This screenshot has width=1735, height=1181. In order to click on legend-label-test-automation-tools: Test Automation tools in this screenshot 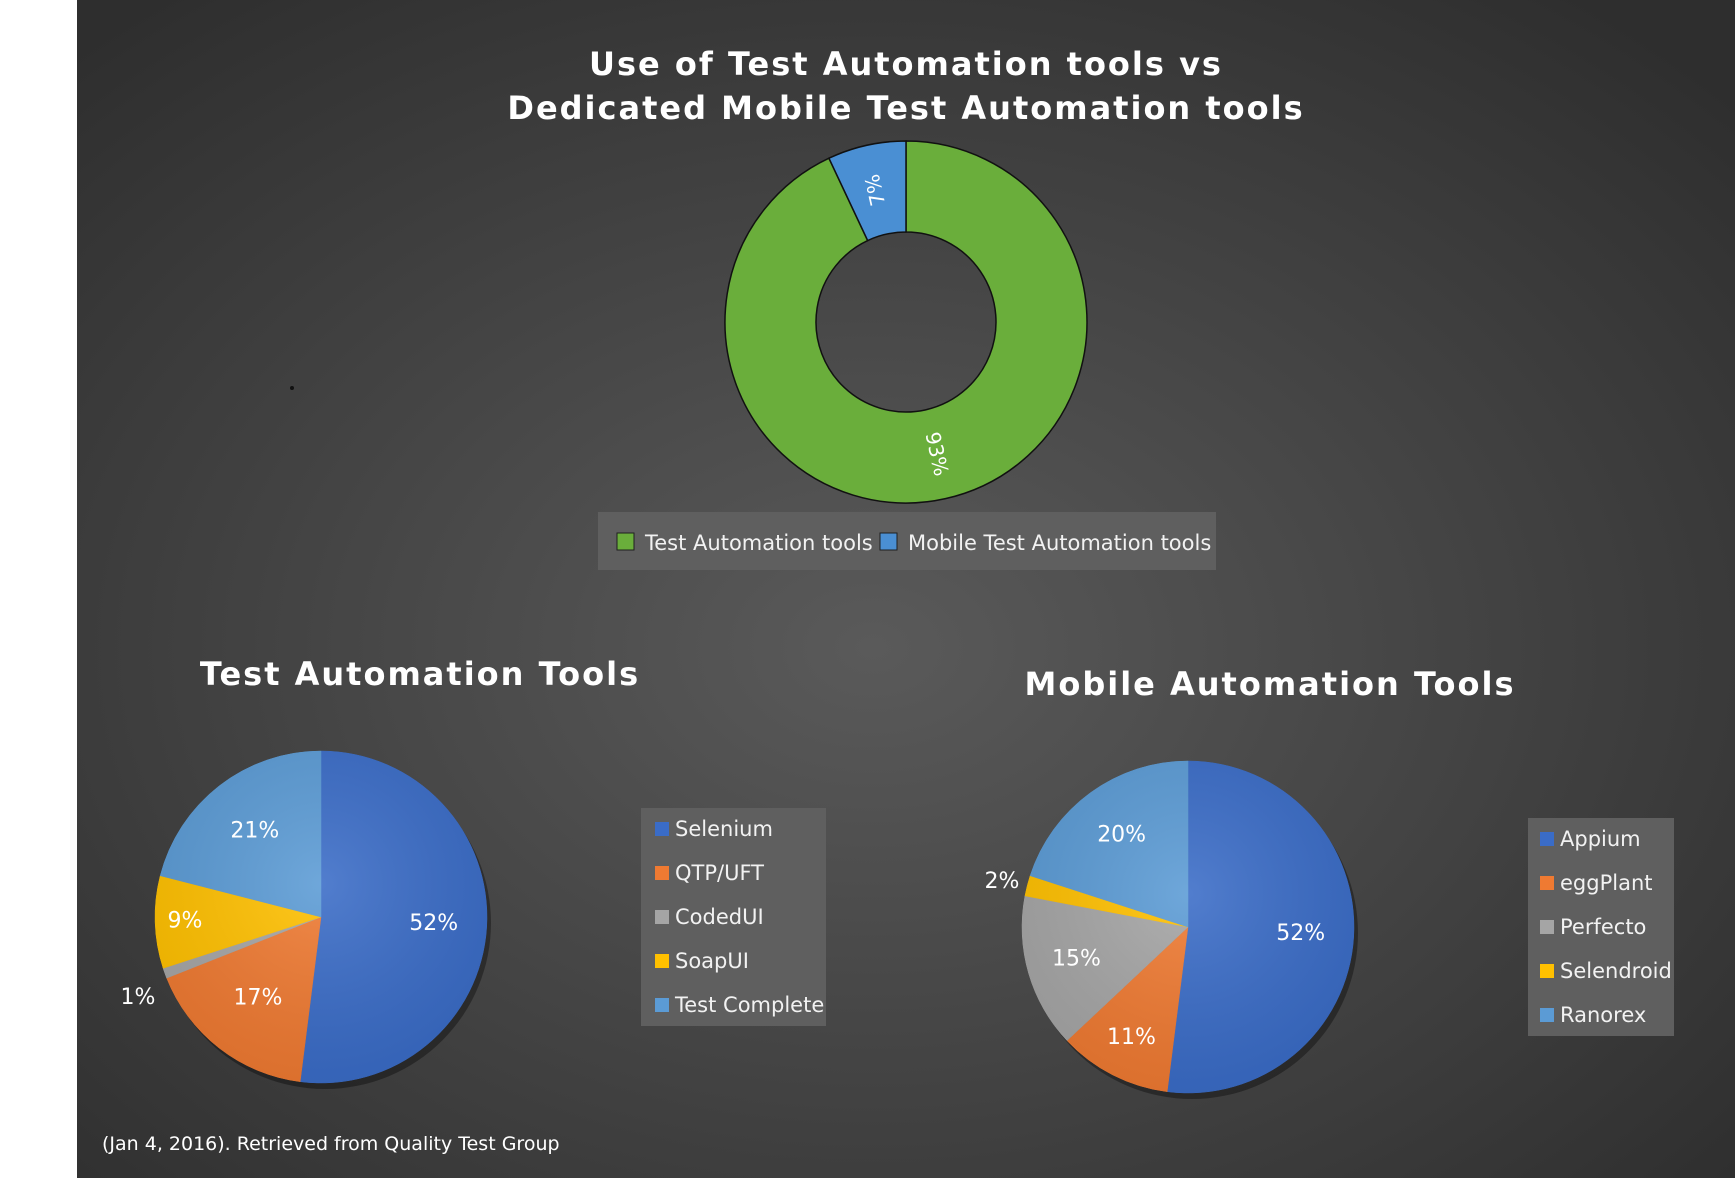, I will do `click(758, 543)`.